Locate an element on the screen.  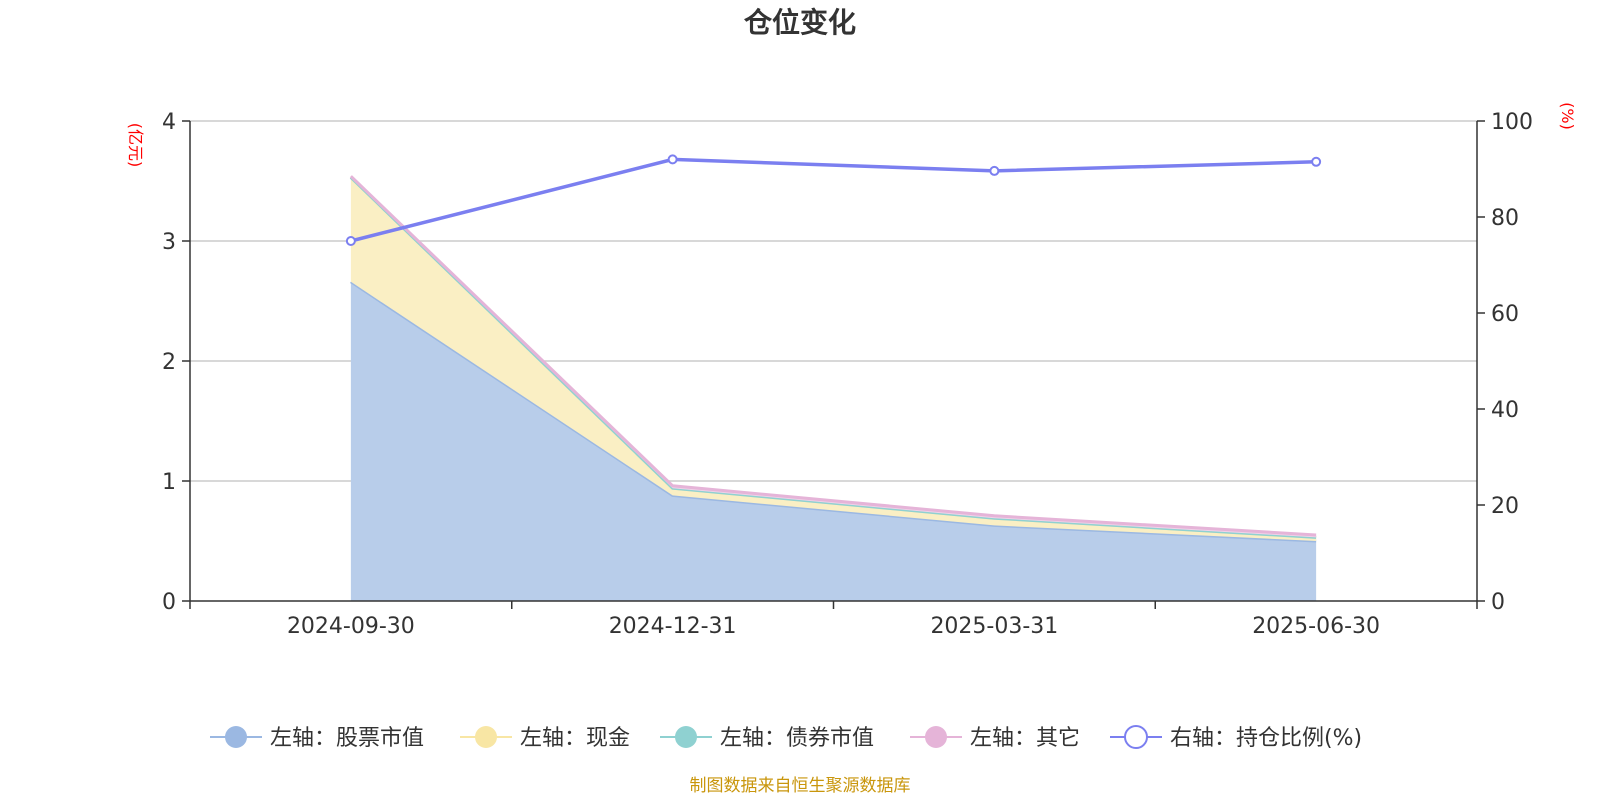
chart-title: 仓位变化 is located at coordinates (800, 22).